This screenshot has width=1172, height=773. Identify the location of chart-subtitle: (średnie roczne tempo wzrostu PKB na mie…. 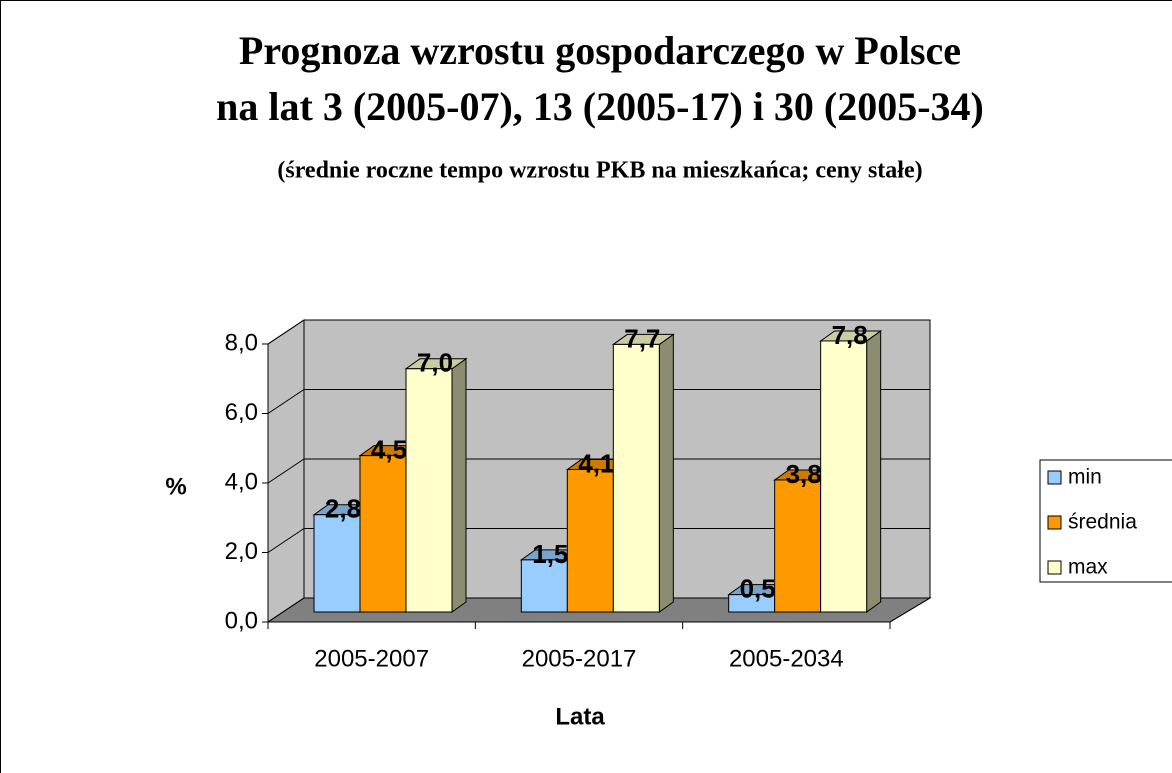
(599, 171).